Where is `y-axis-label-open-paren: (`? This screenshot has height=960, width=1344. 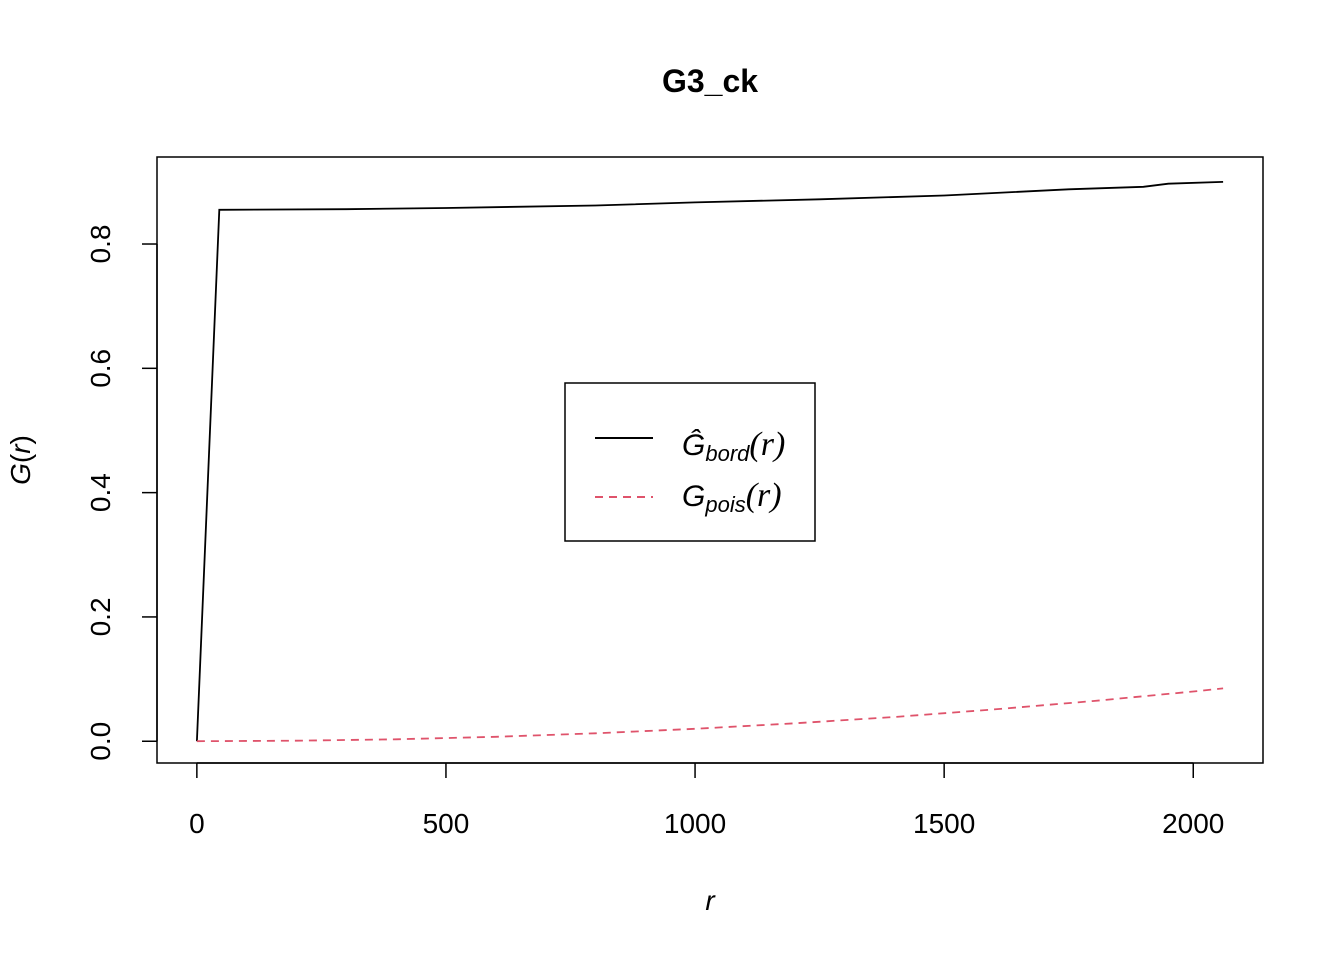
y-axis-label-open-paren: ( is located at coordinates (20, 458).